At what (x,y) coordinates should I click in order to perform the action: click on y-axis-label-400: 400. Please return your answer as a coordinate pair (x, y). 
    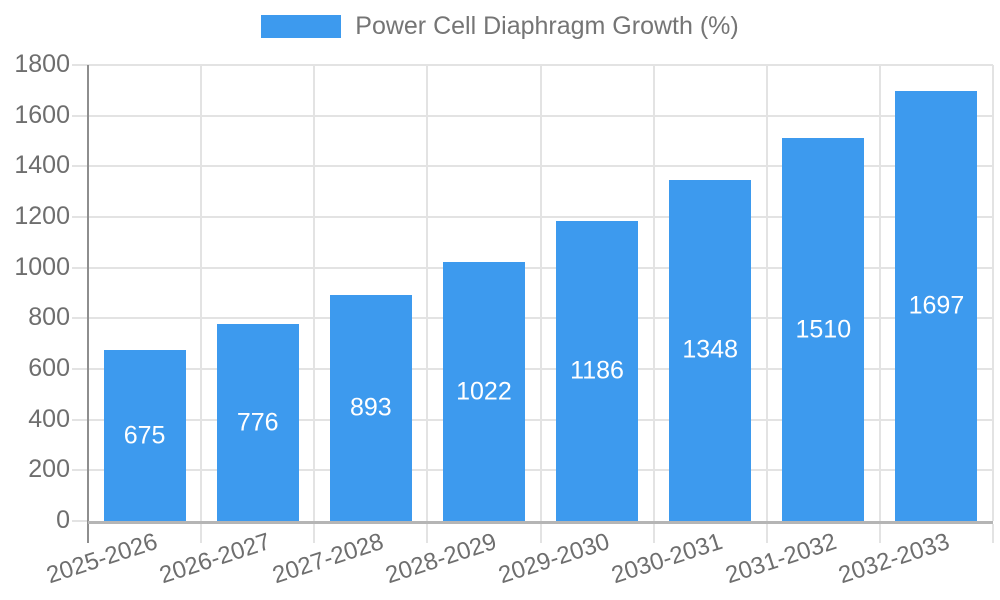
    Looking at the image, I should click on (49, 418).